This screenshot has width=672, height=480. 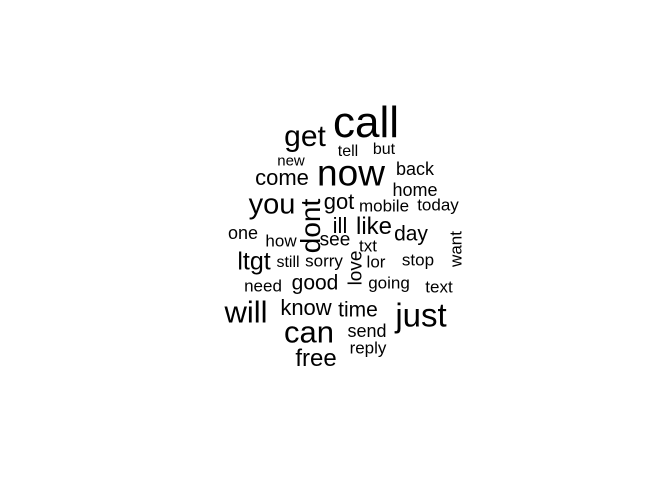 I want to click on word-text: text, so click(x=439, y=287).